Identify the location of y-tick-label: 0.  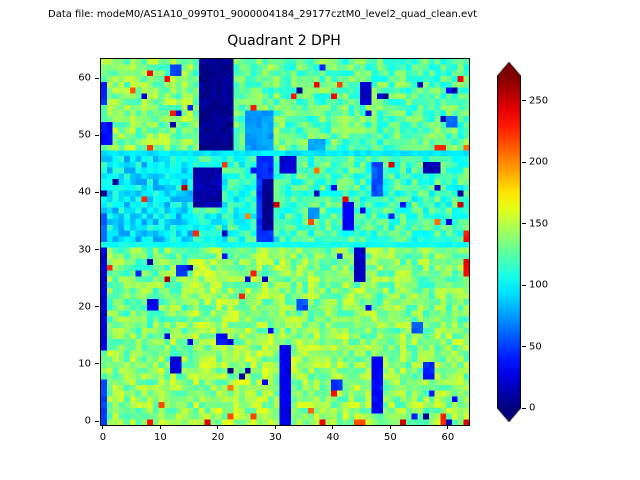
(87, 421).